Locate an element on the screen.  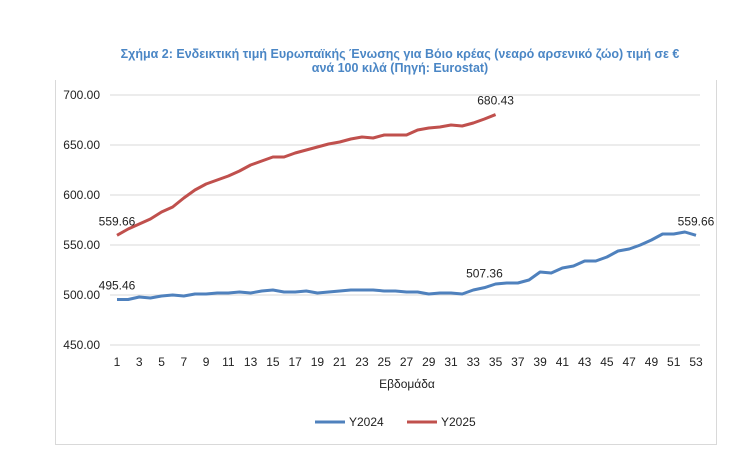
x-tick-label: 53 is located at coordinates (696, 362).